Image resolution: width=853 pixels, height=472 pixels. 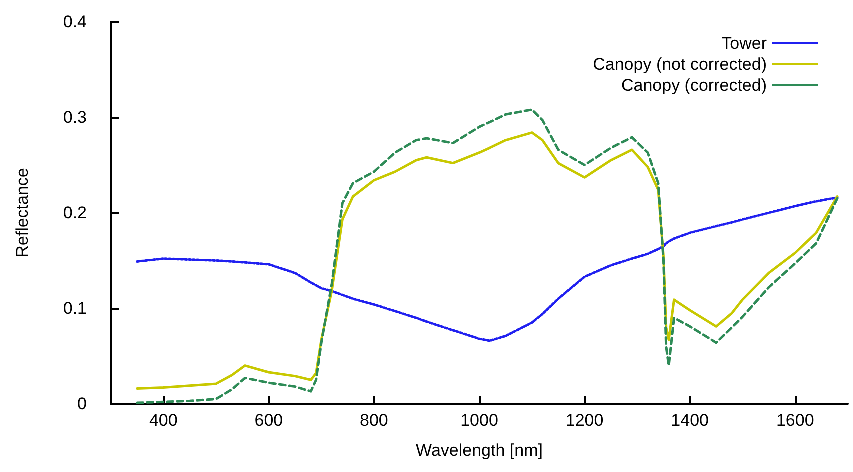 What do you see at coordinates (82, 404) in the screenshot?
I see `y-tick-label: 0` at bounding box center [82, 404].